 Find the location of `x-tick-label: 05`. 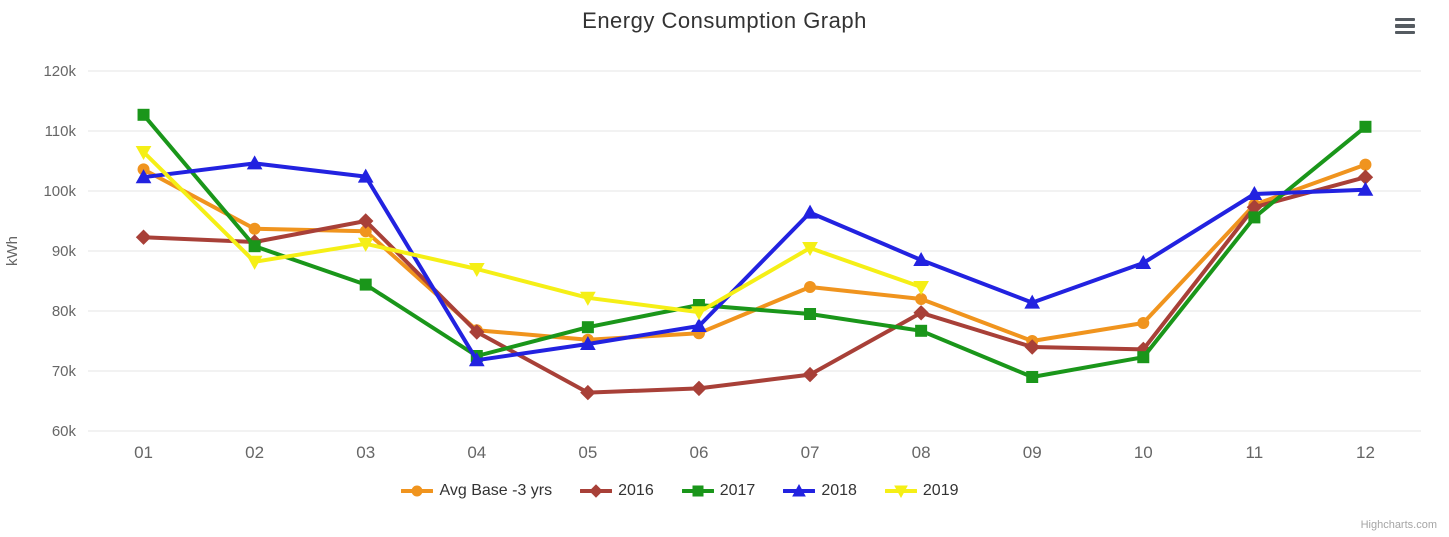

x-tick-label: 05 is located at coordinates (587, 452).